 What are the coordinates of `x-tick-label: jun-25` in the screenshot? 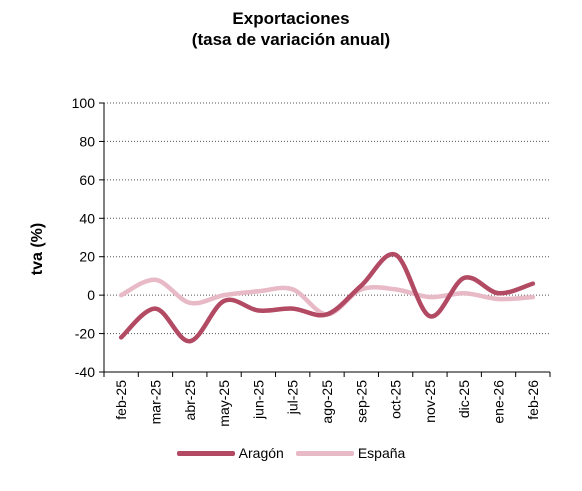 It's located at (258, 400).